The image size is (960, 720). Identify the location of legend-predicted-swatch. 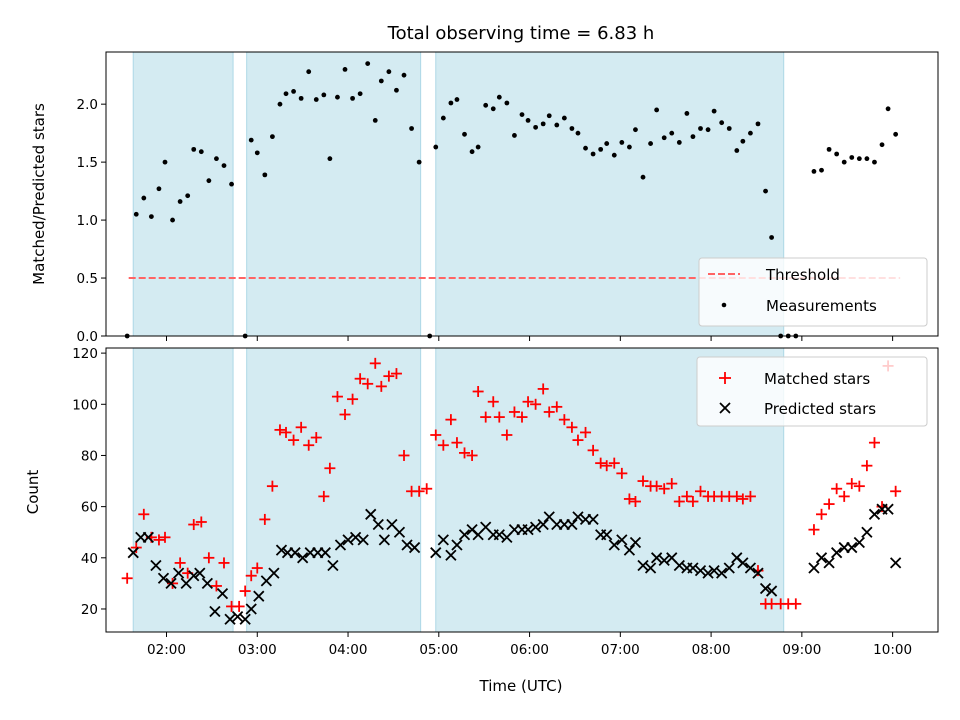
(725, 408).